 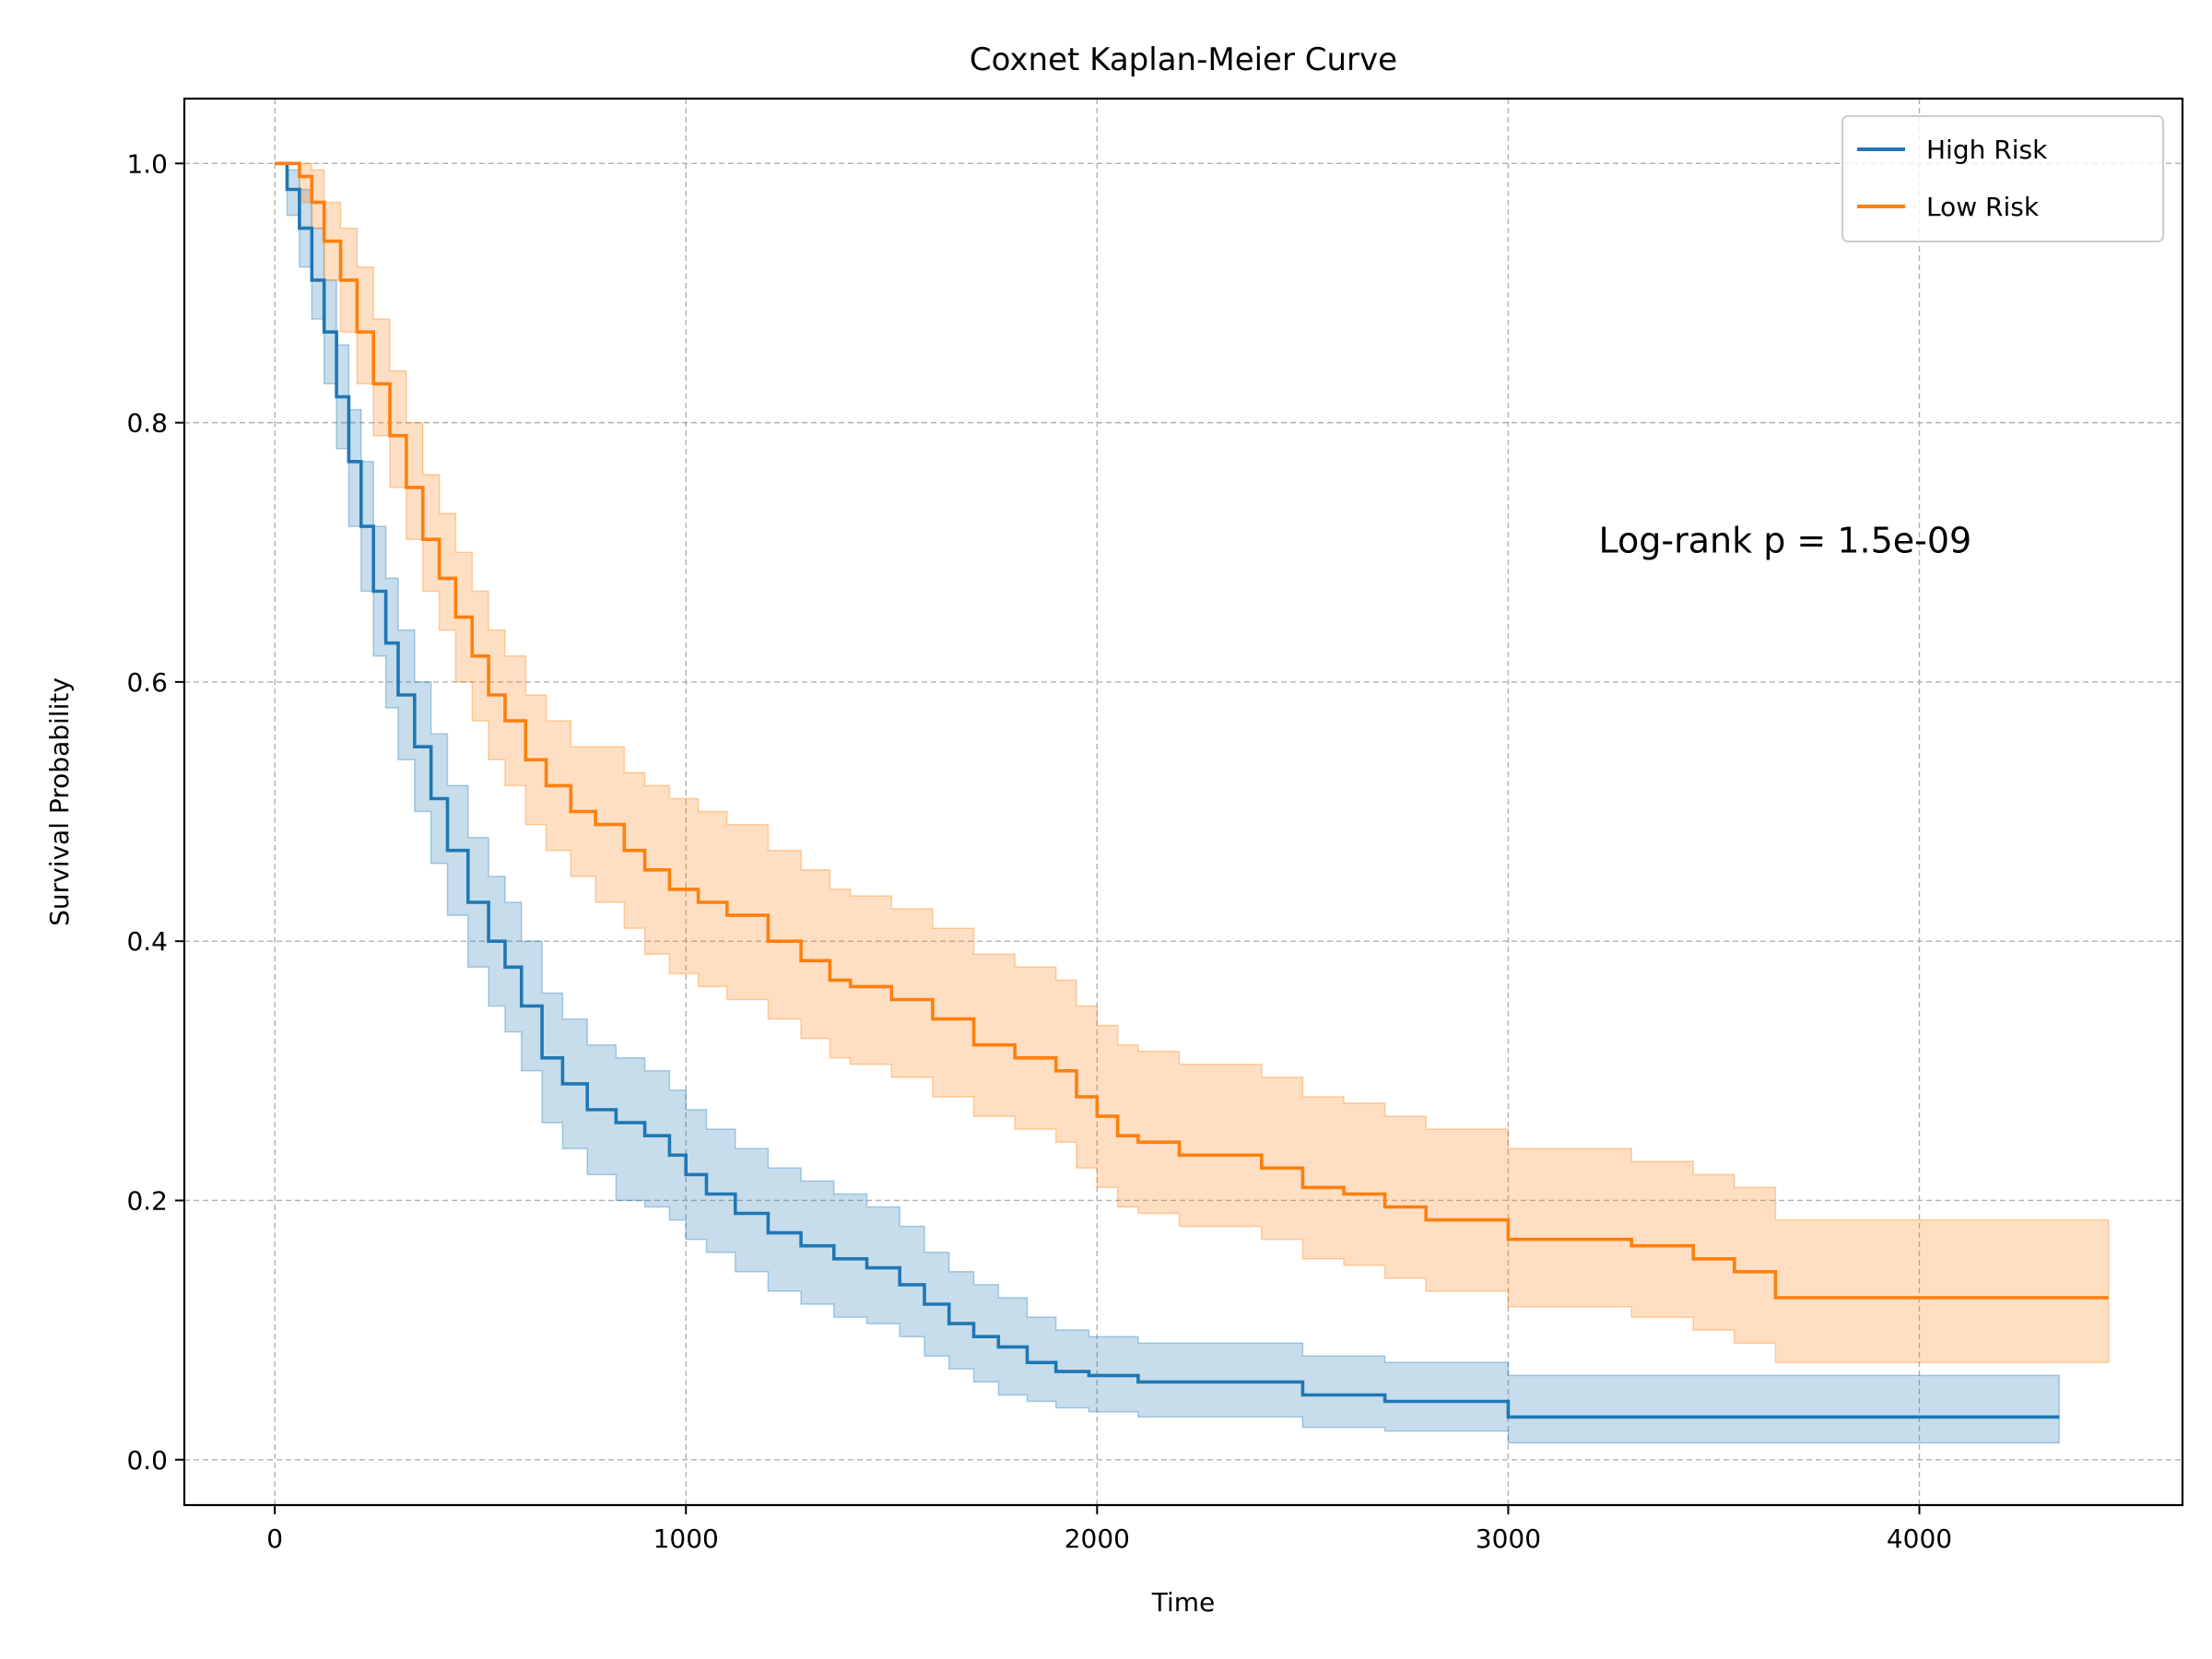 I want to click on y-axis-label: Survival Probability, so click(x=59, y=801).